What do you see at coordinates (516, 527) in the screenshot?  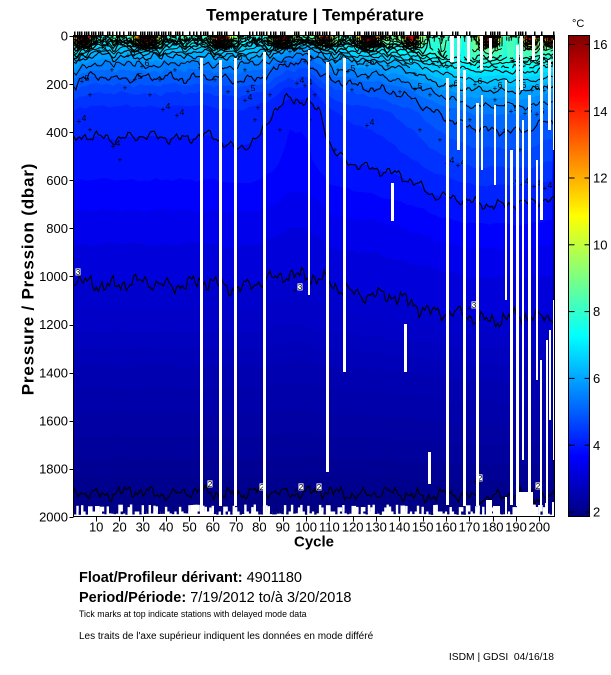 I see `svg-text: 190` at bounding box center [516, 527].